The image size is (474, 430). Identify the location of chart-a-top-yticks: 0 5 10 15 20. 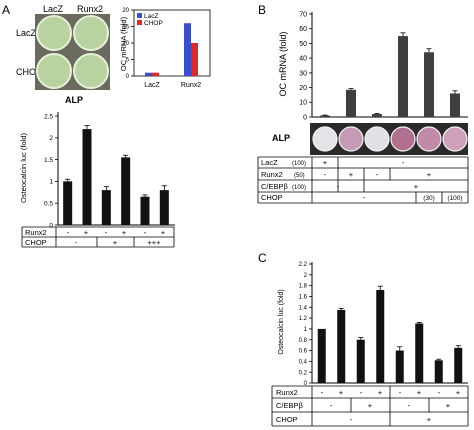
(128, 44).